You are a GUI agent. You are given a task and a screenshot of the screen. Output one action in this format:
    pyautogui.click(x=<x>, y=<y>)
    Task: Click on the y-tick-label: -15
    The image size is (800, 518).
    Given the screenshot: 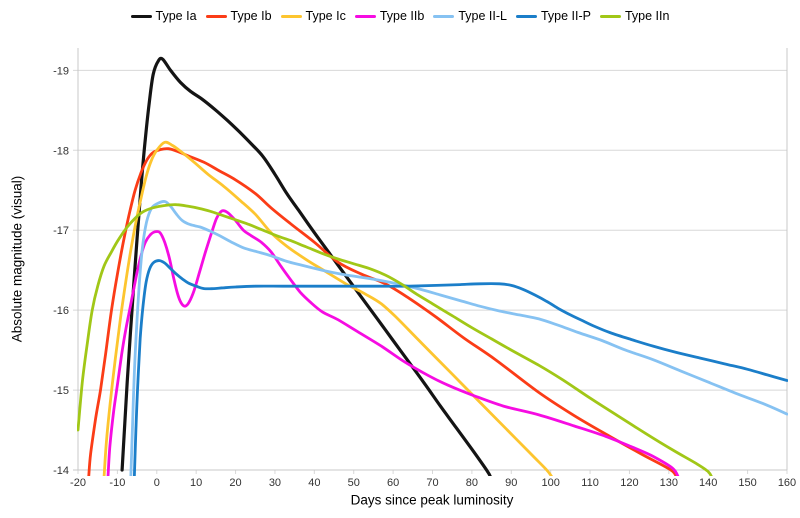 What is the action you would take?
    pyautogui.click(x=61, y=391)
    